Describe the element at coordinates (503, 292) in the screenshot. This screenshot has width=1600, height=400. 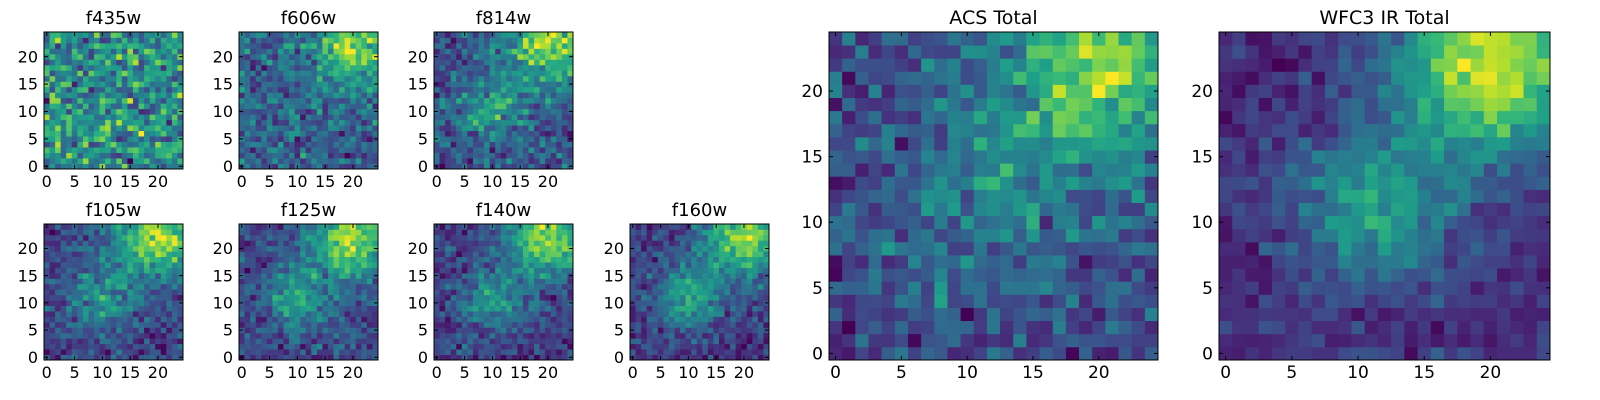
I see `axes-frame` at that location.